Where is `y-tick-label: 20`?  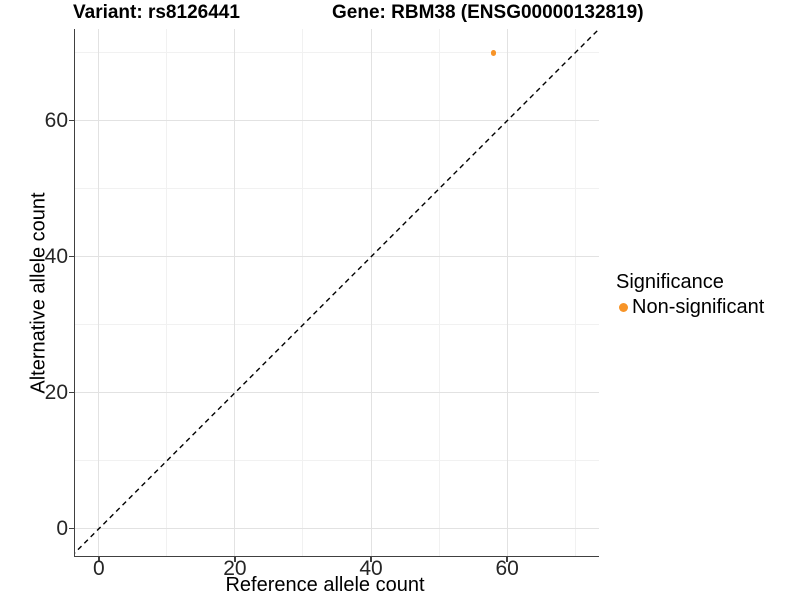 y-tick-label: 20 is located at coordinates (56, 393).